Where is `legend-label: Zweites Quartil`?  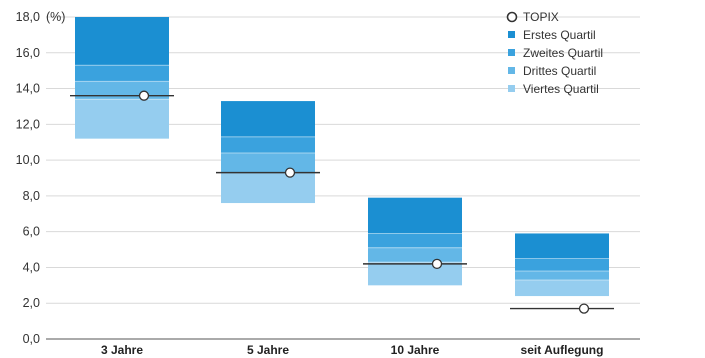
legend-label: Zweites Quartil is located at coordinates (563, 53).